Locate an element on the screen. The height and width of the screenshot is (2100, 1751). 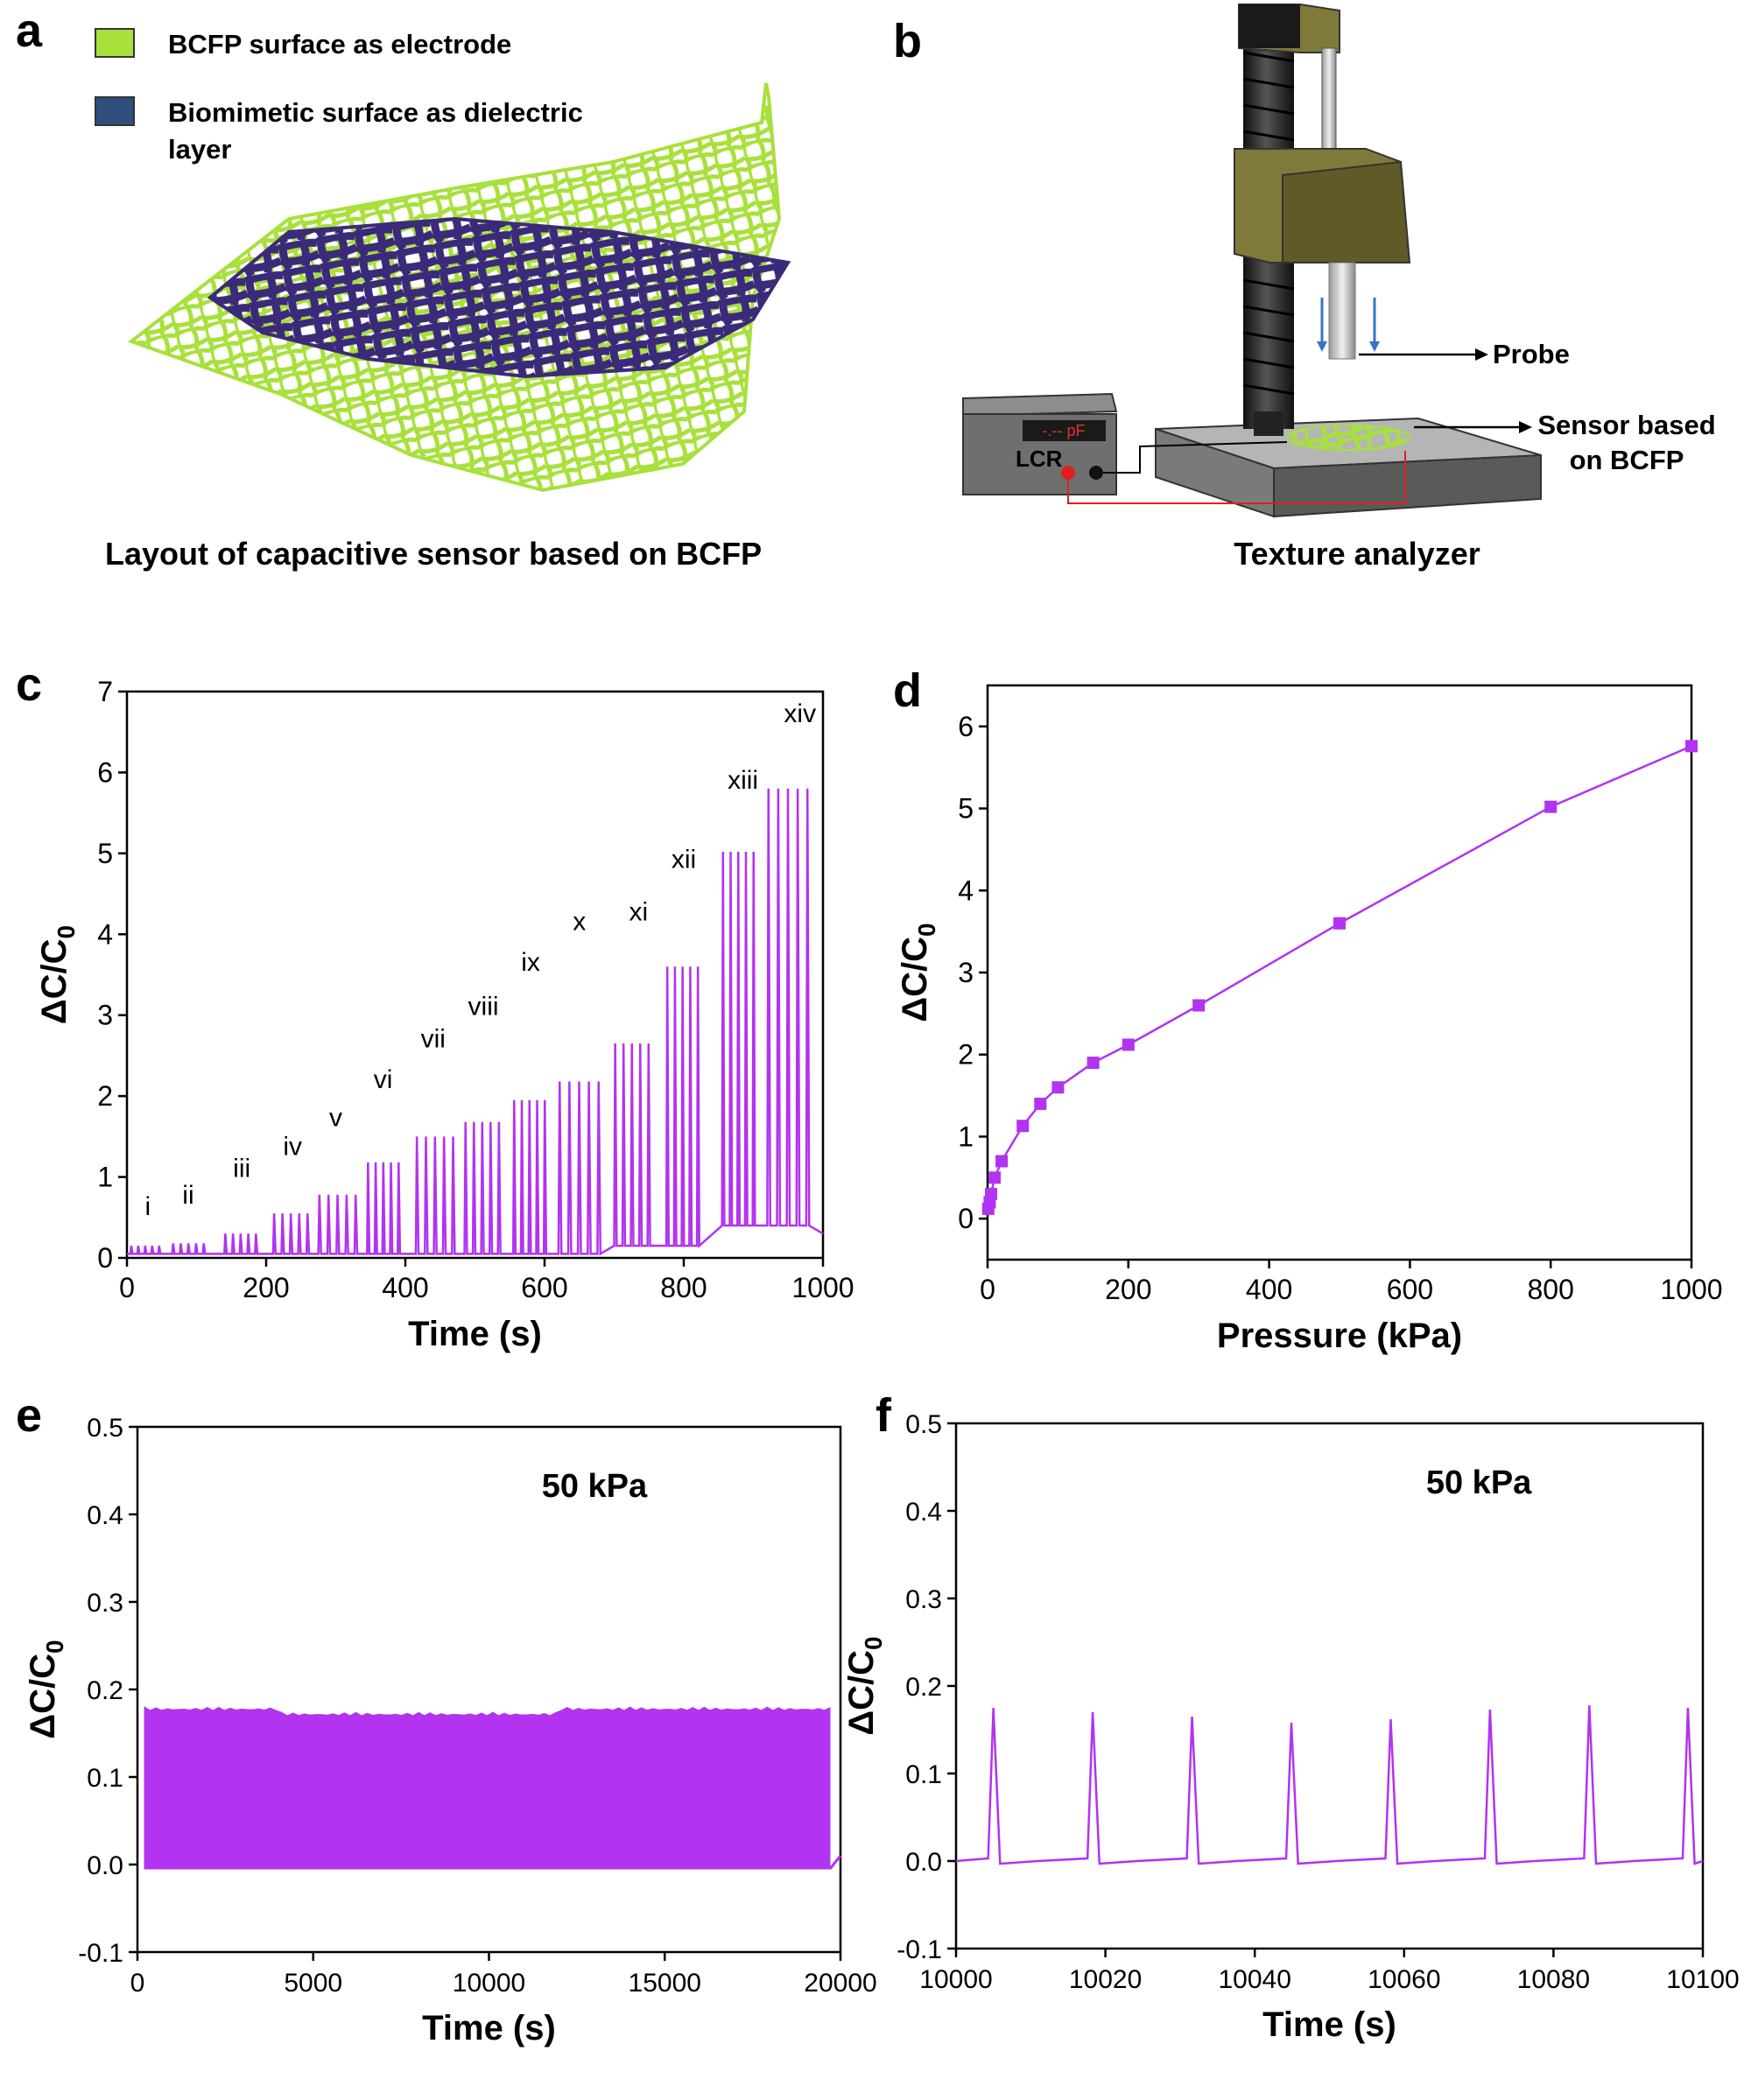
panel-label-a: a is located at coordinates (29, 30).